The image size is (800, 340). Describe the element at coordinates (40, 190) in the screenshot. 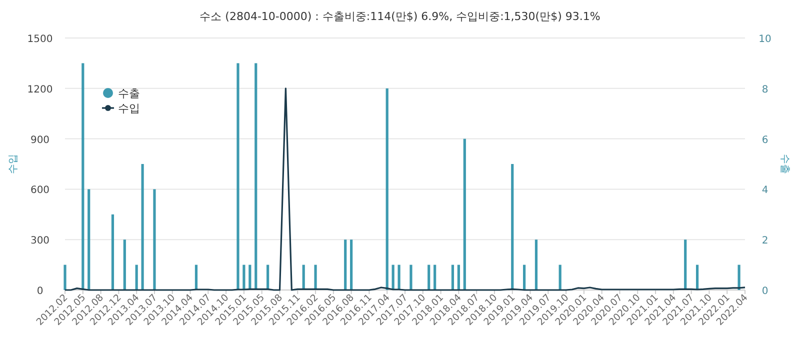

I see `y-tick-label: 600` at that location.